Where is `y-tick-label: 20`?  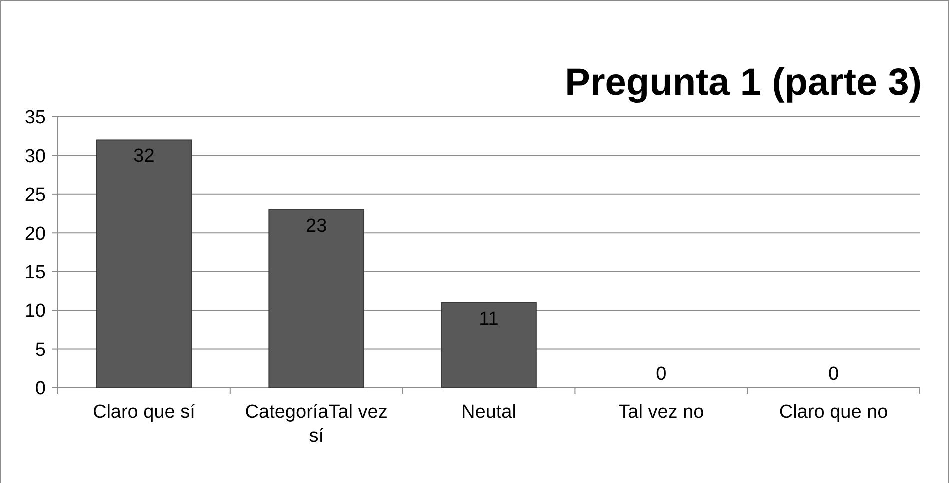 y-tick-label: 20 is located at coordinates (35, 234).